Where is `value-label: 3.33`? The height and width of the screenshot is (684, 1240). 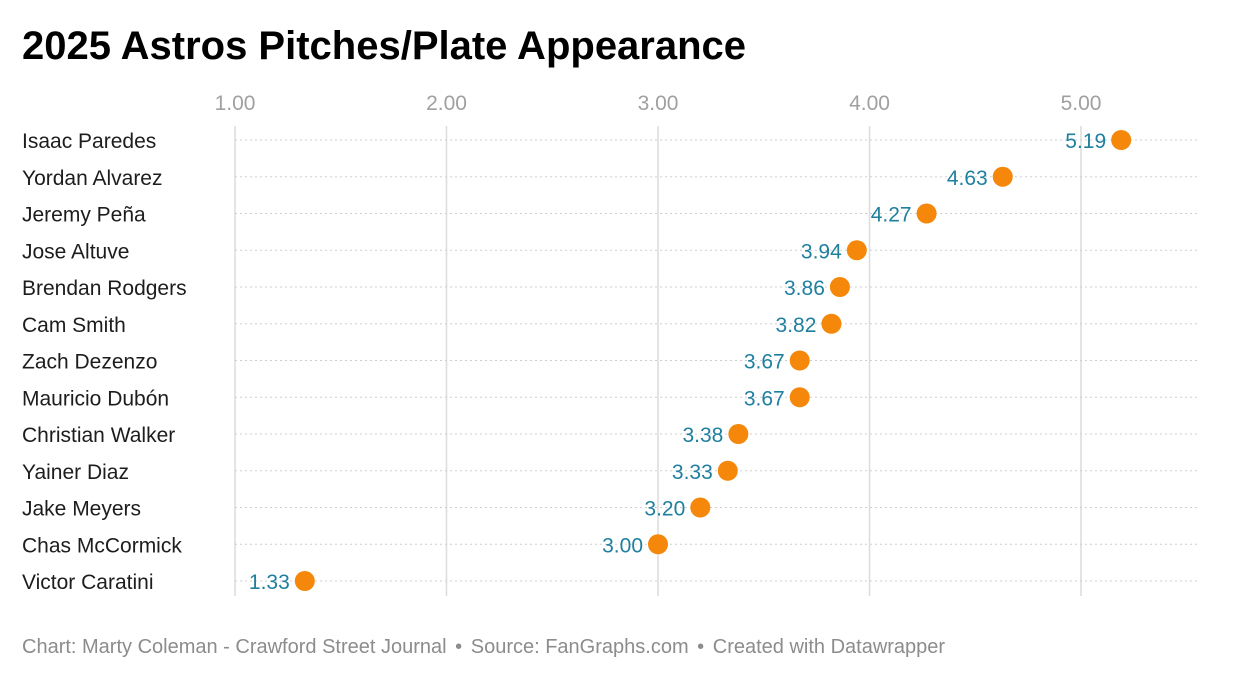 value-label: 3.33 is located at coordinates (692, 472).